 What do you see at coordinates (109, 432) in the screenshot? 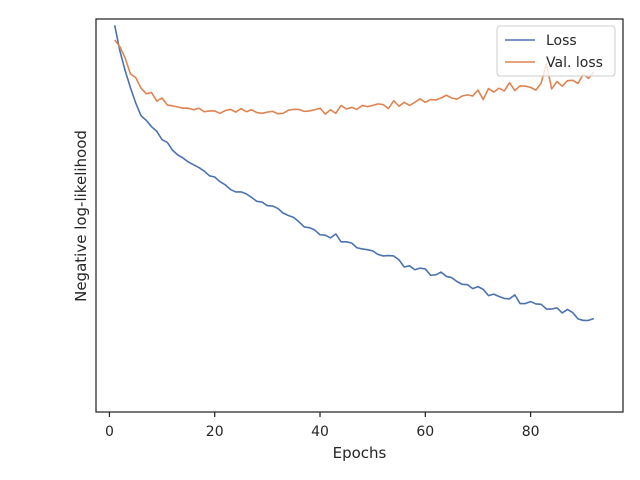
I see `x-tick-label: 0` at bounding box center [109, 432].